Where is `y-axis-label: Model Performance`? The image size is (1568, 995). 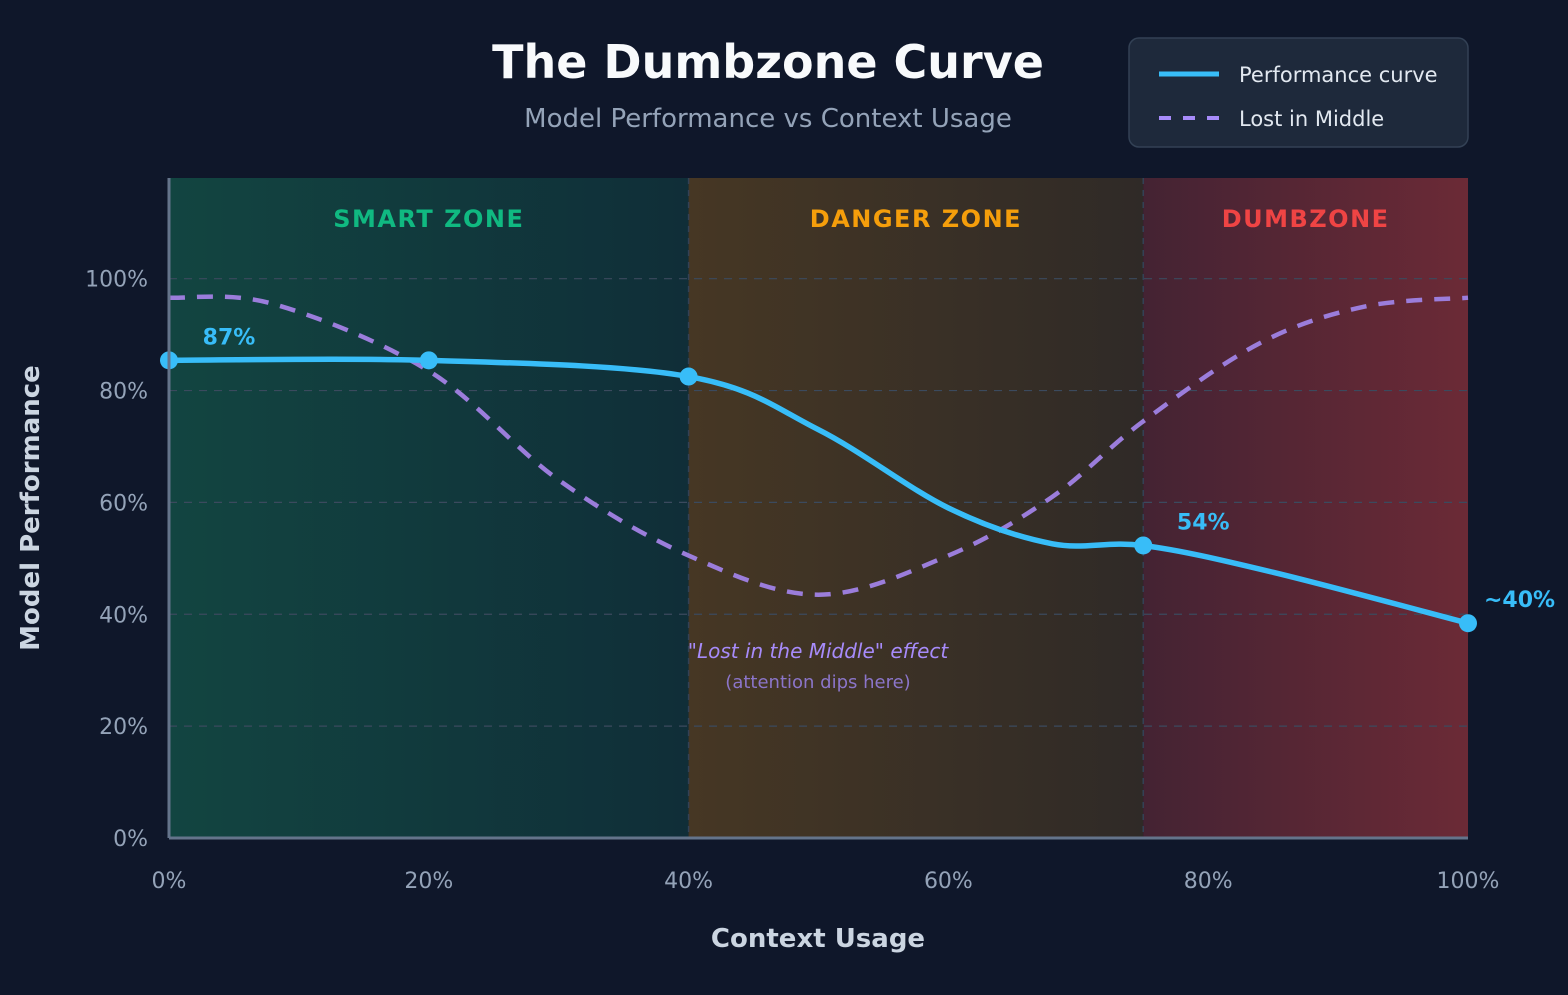 y-axis-label: Model Performance is located at coordinates (31, 508).